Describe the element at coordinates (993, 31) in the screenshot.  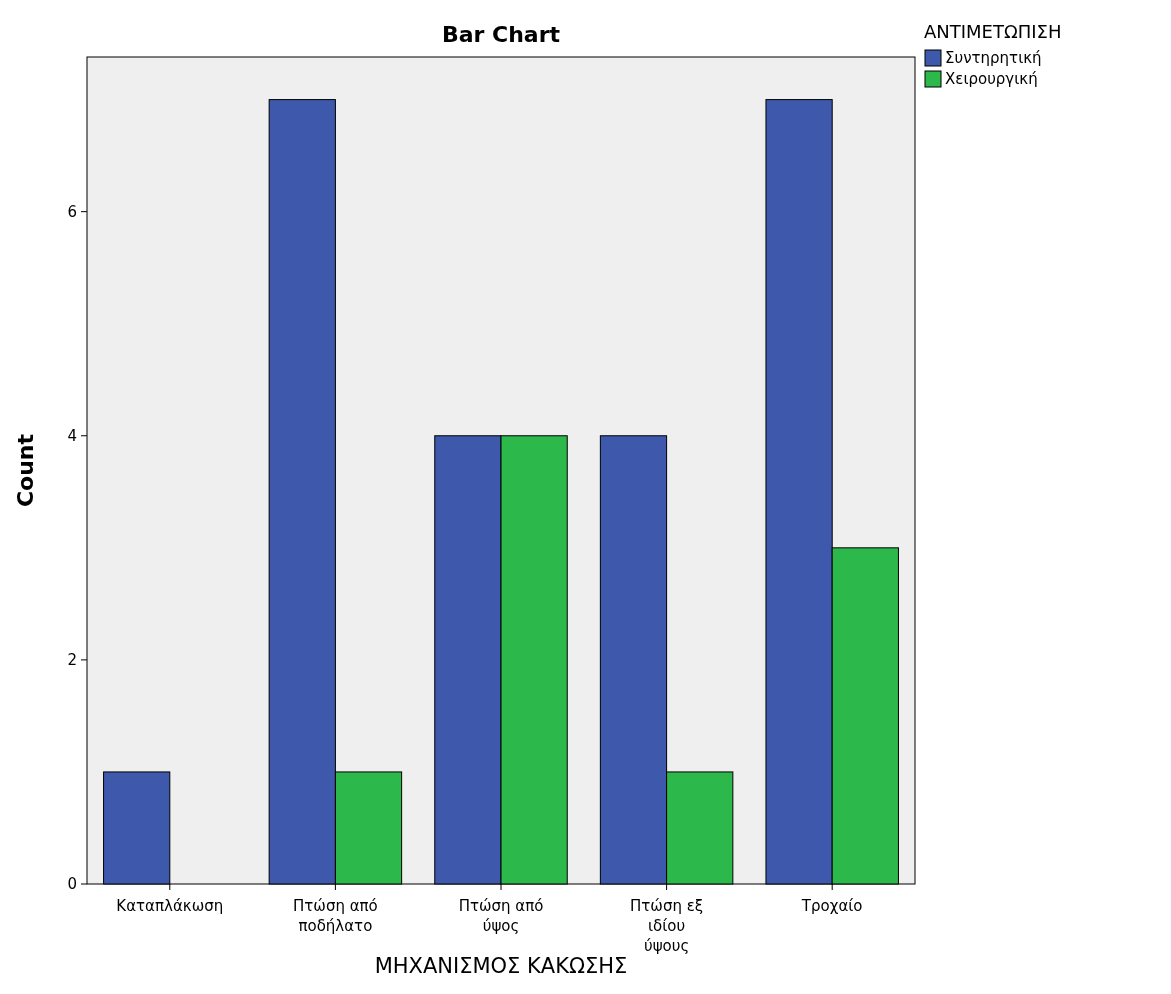
I see `legend-title: ΑΝΤΙΜΕΤΩΠΙΣΗ` at that location.